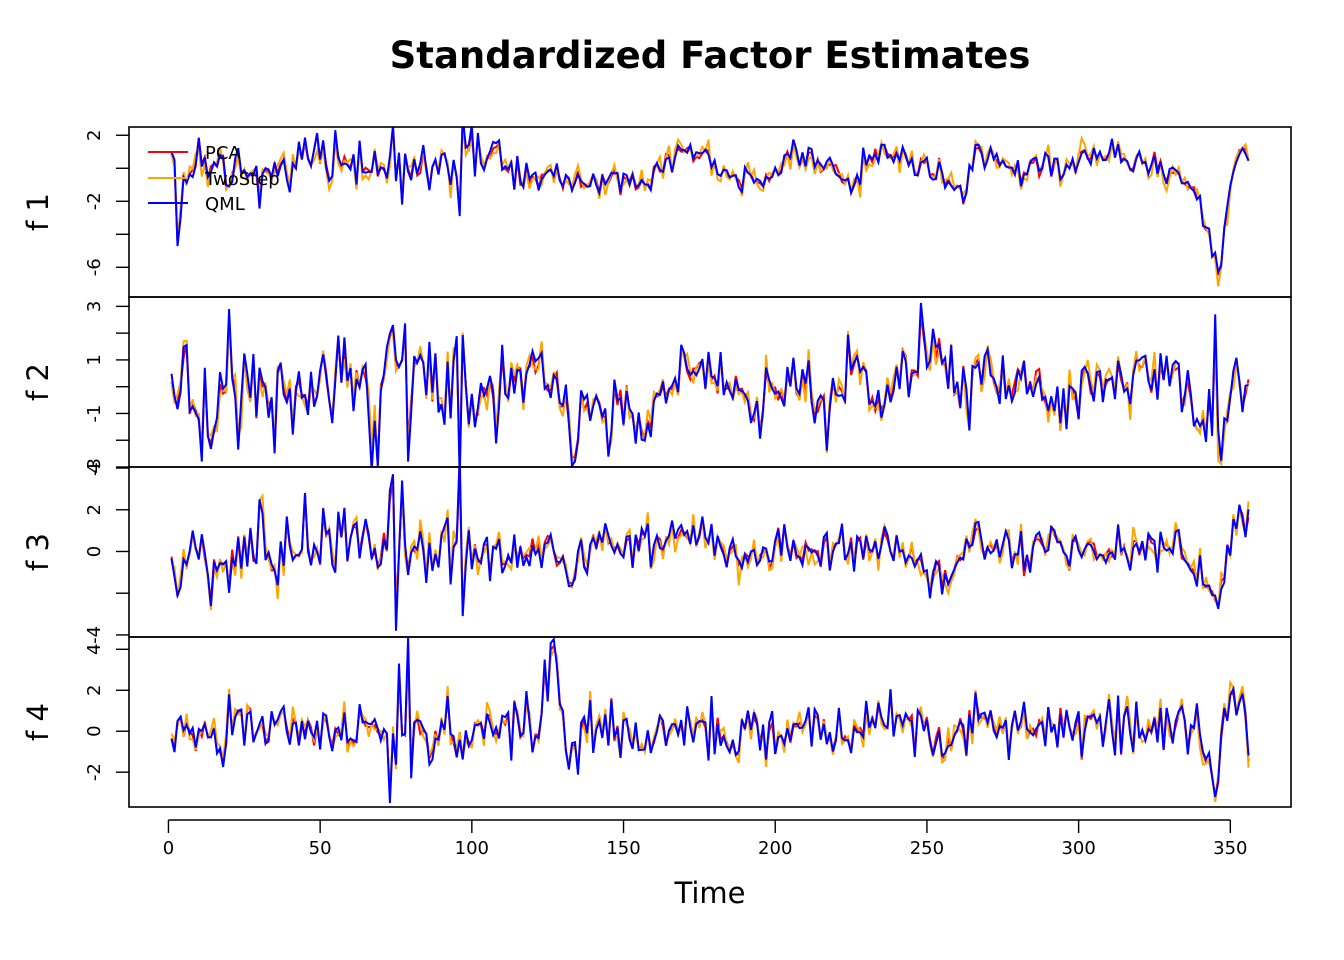 This screenshot has width=1344, height=960. I want to click on panel-label: f 3, so click(38, 552).